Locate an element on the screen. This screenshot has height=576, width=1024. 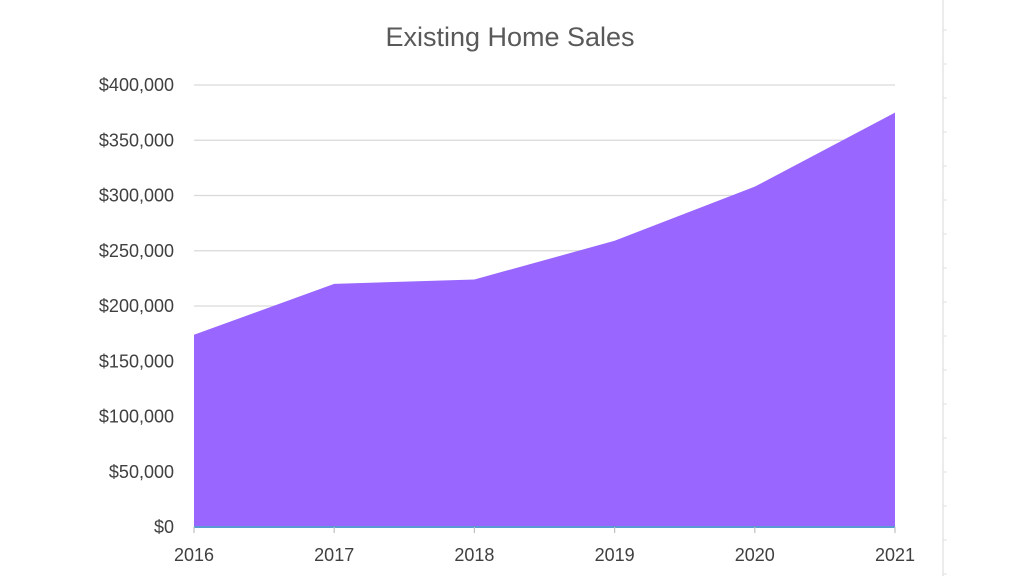
y-tick-label: $300,000 is located at coordinates (136, 196).